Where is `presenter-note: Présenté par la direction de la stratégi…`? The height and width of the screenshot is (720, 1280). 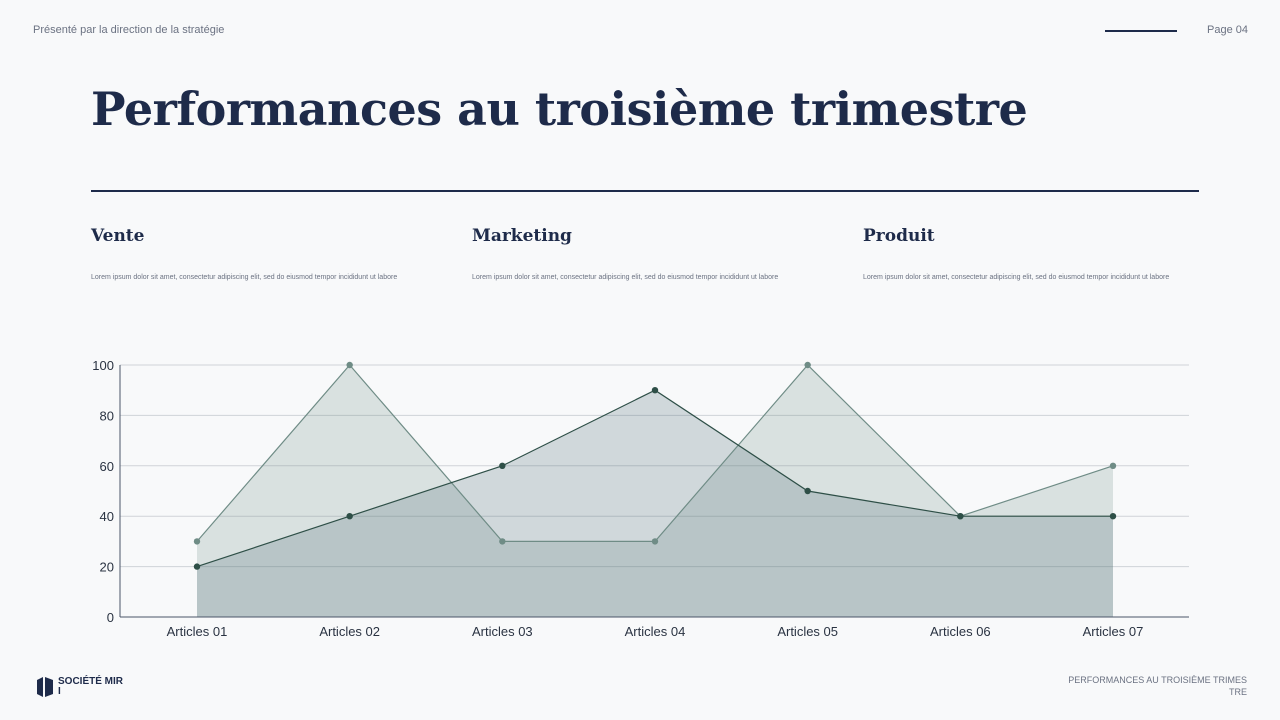
presenter-note: Présenté par la direction de la stratégi… is located at coordinates (129, 30).